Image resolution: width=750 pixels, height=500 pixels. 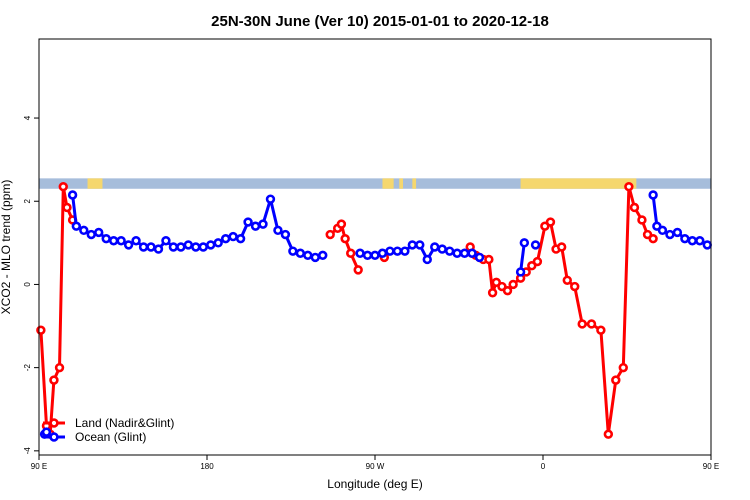 What do you see at coordinates (110, 437) in the screenshot?
I see `legend-label: Ocean (Glint)` at bounding box center [110, 437].